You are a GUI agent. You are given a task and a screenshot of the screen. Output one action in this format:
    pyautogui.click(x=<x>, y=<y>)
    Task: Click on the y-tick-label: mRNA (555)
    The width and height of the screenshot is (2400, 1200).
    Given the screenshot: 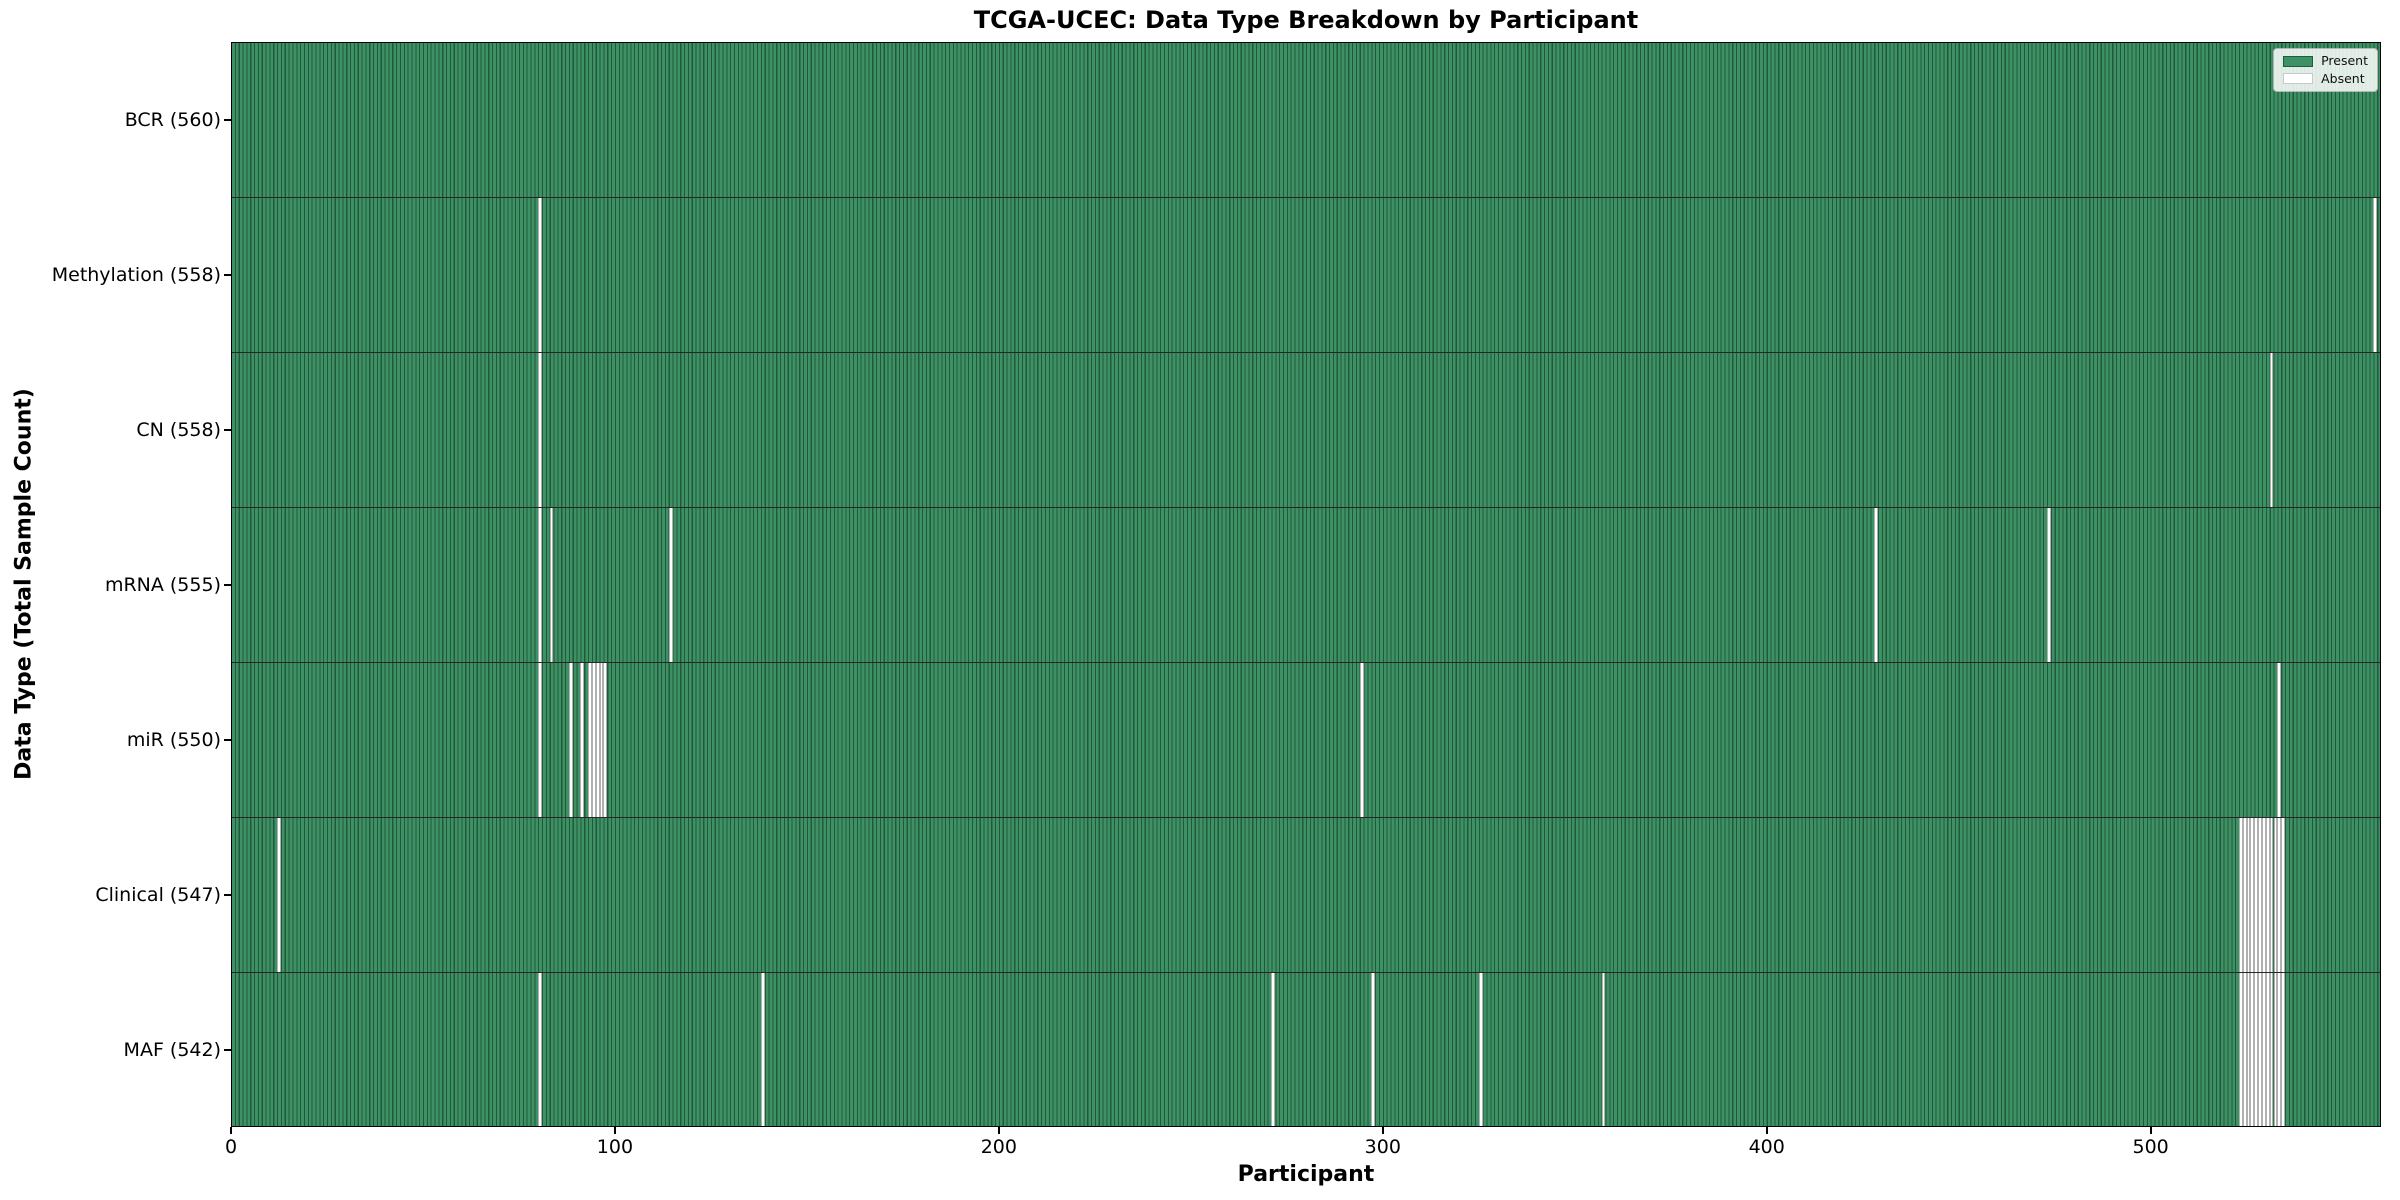 What is the action you would take?
    pyautogui.click(x=162, y=584)
    